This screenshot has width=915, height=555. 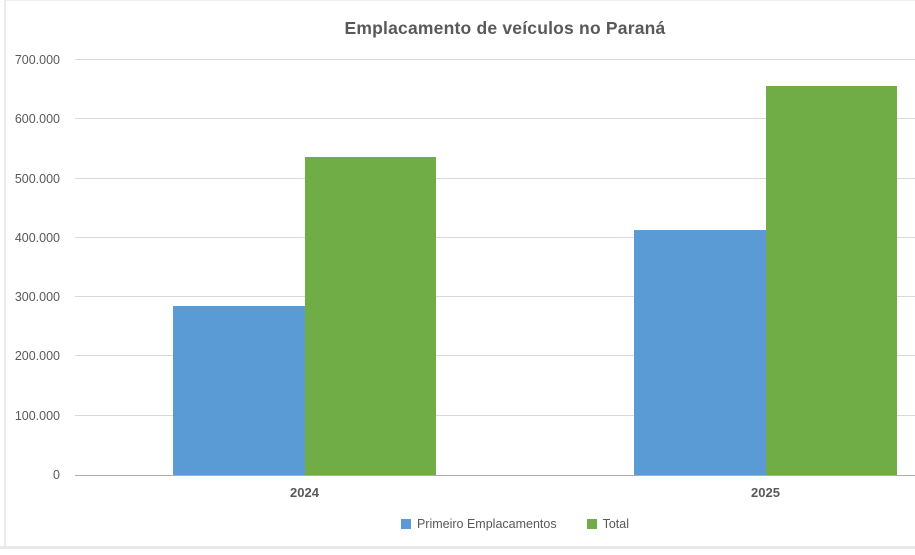 I want to click on legend-swatch-green-icon, so click(x=591, y=524).